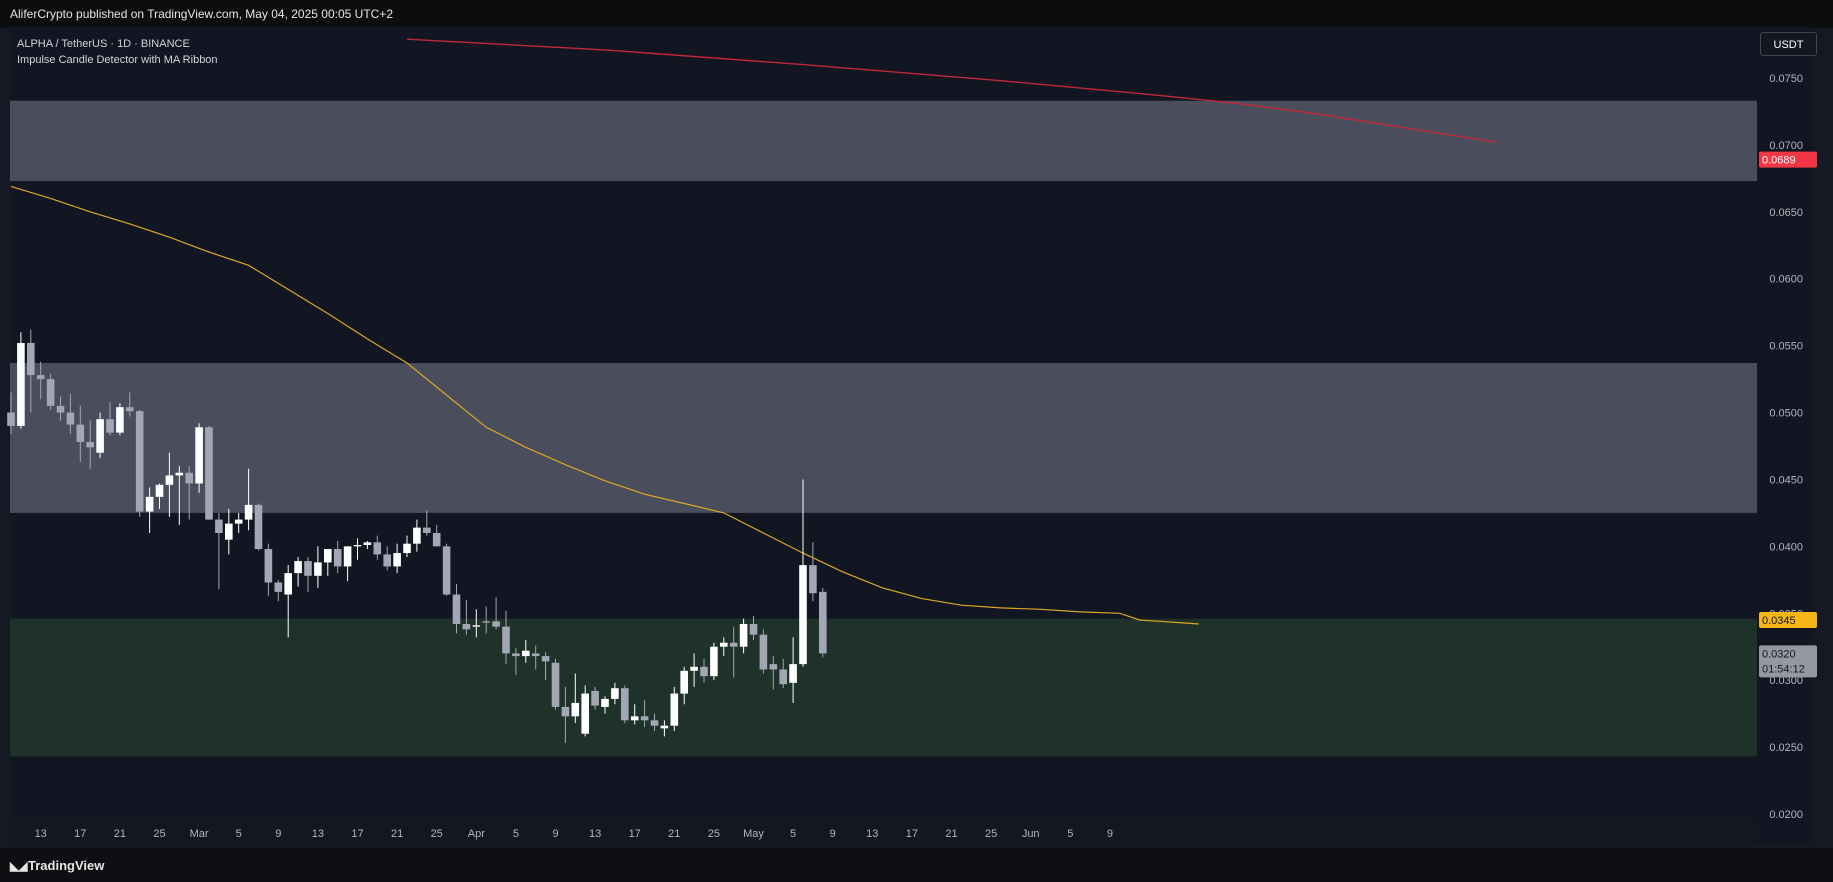  I want to click on price-tick-label: 0.0250, so click(1786, 748).